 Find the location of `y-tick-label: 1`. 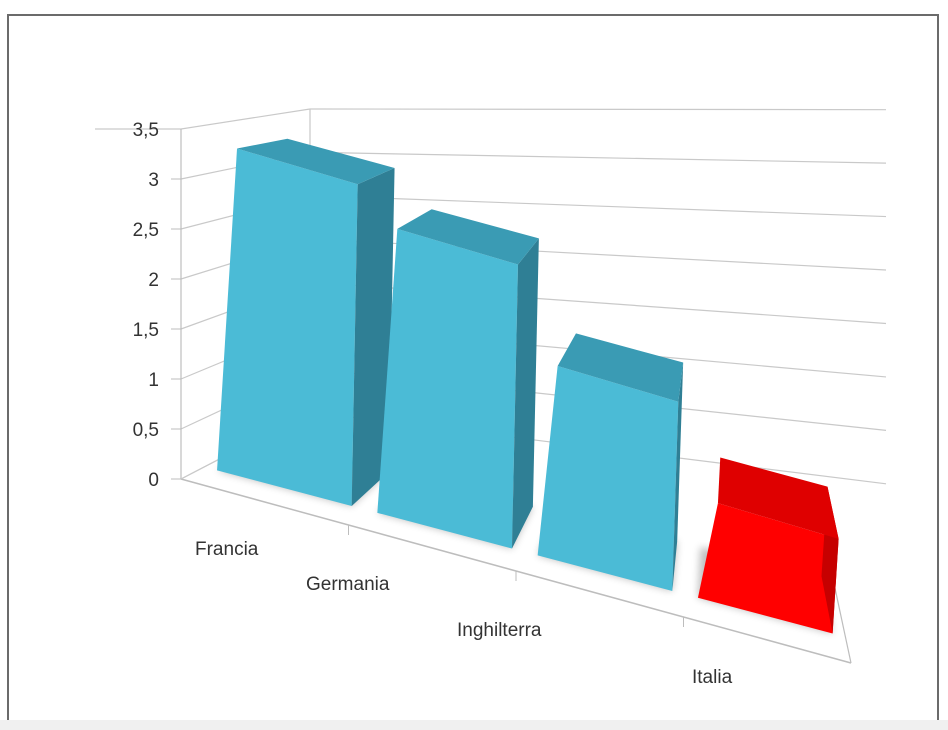

y-tick-label: 1 is located at coordinates (153, 380).